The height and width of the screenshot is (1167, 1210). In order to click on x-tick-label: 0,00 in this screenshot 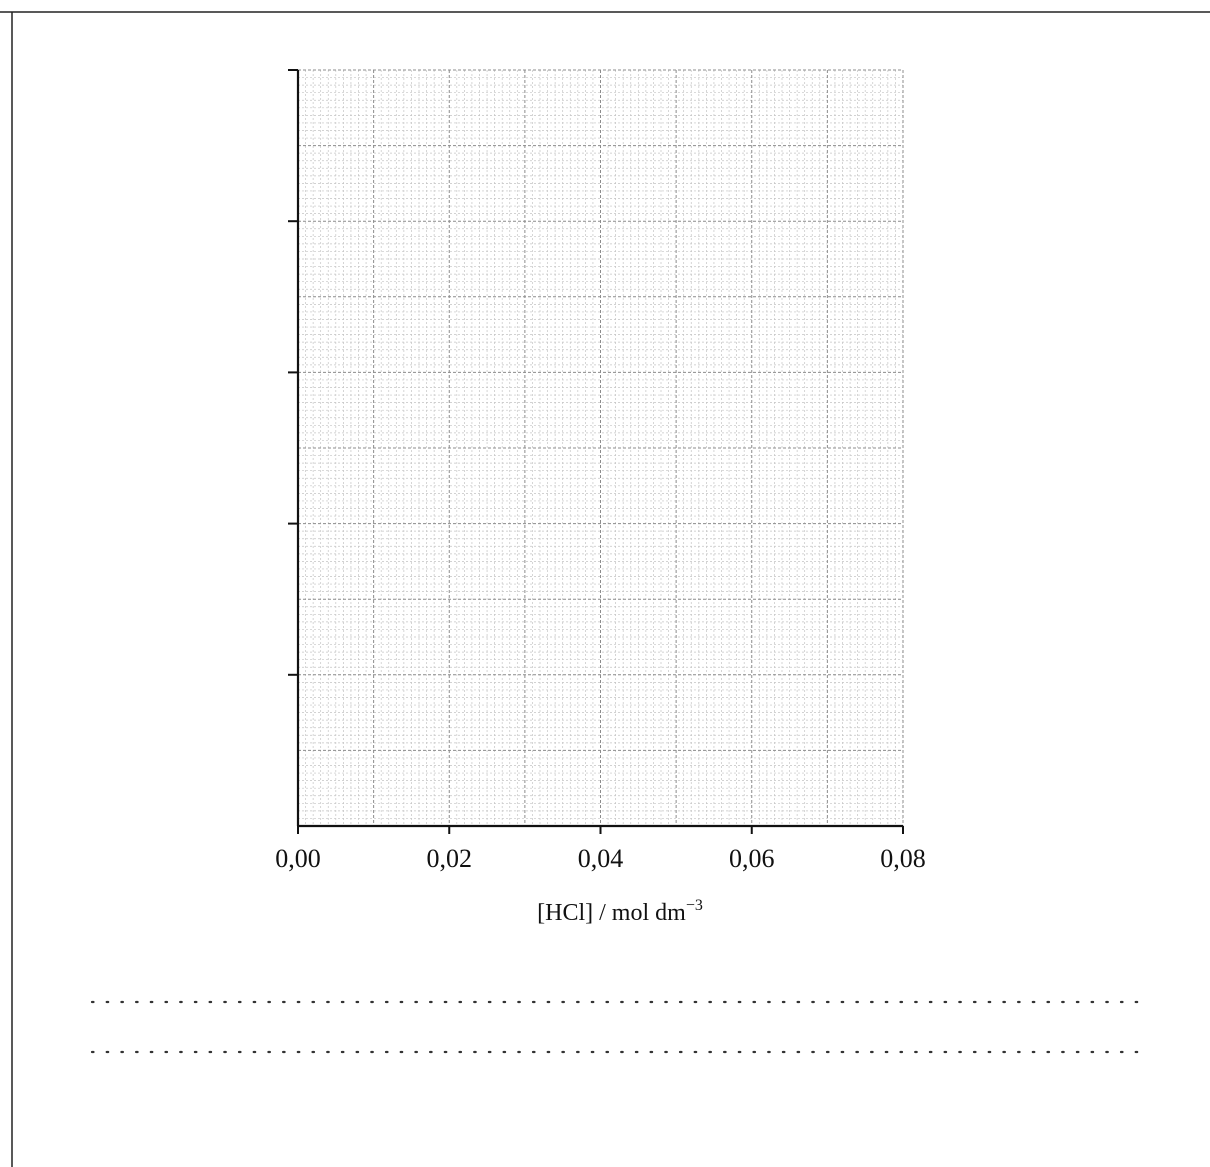, I will do `click(298, 858)`.